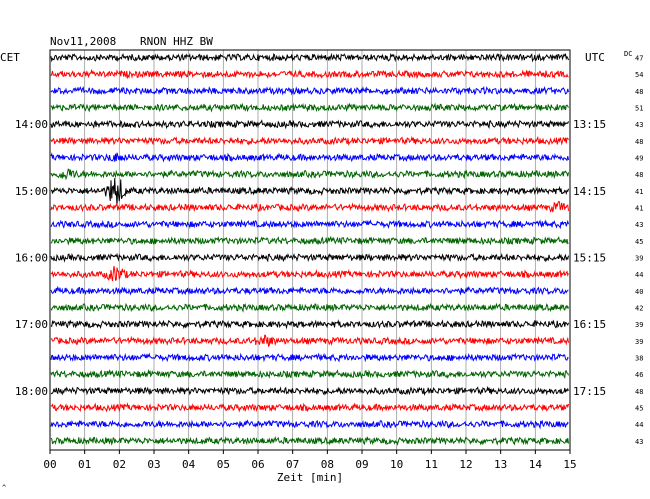 The width and height of the screenshot is (650, 499). Describe the element at coordinates (327, 464) in the screenshot. I see `x-tick-label: 08` at that location.